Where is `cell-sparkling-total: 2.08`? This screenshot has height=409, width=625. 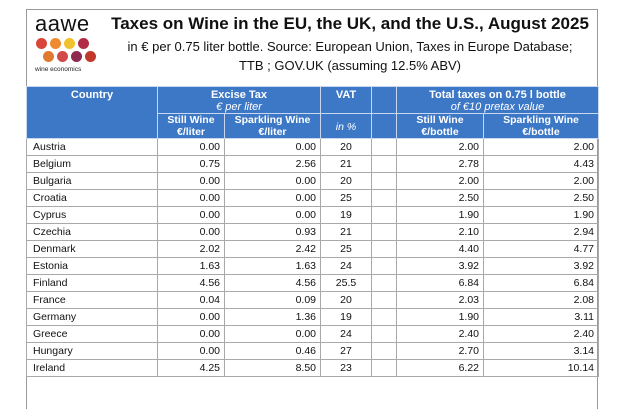 cell-sparkling-total: 2.08 is located at coordinates (541, 300).